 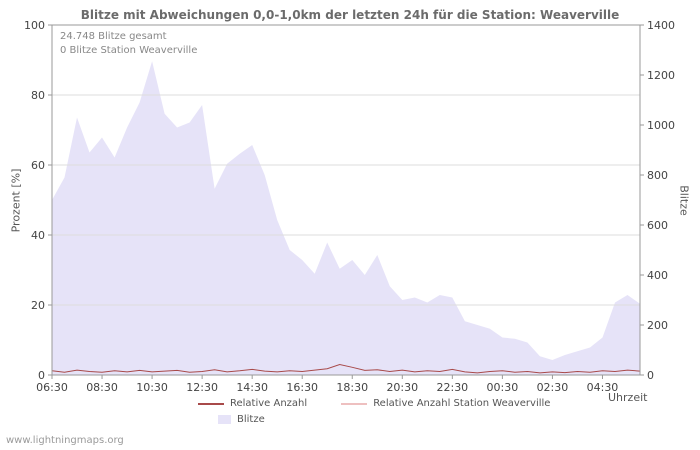 I want to click on svg-text: 12:30, so click(x=202, y=387).